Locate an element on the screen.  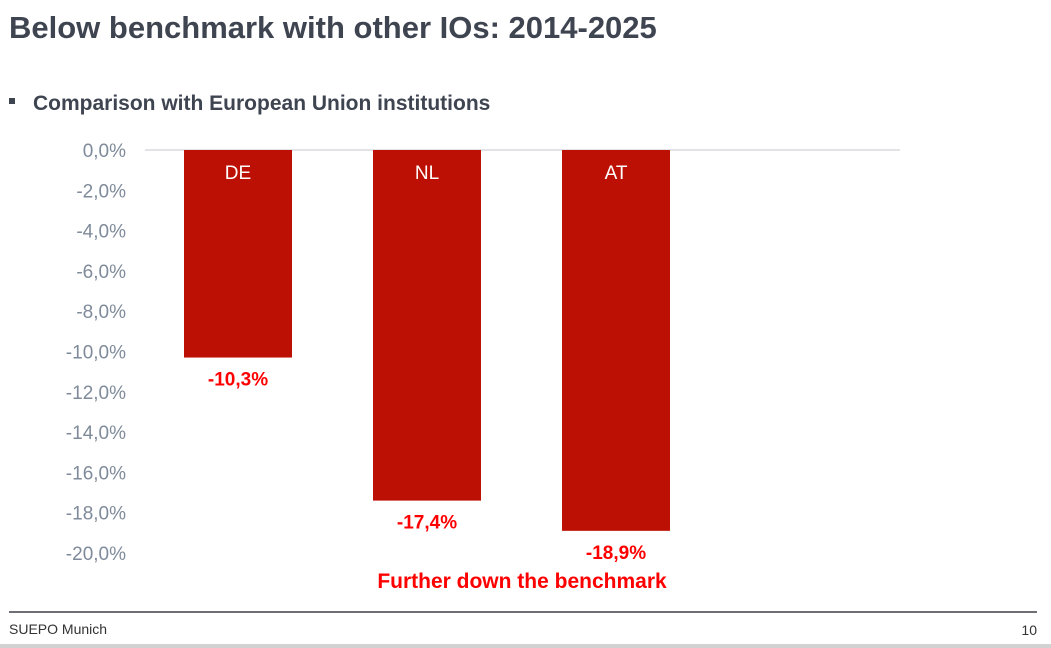
y-tick-label: 0,0% is located at coordinates (104, 151).